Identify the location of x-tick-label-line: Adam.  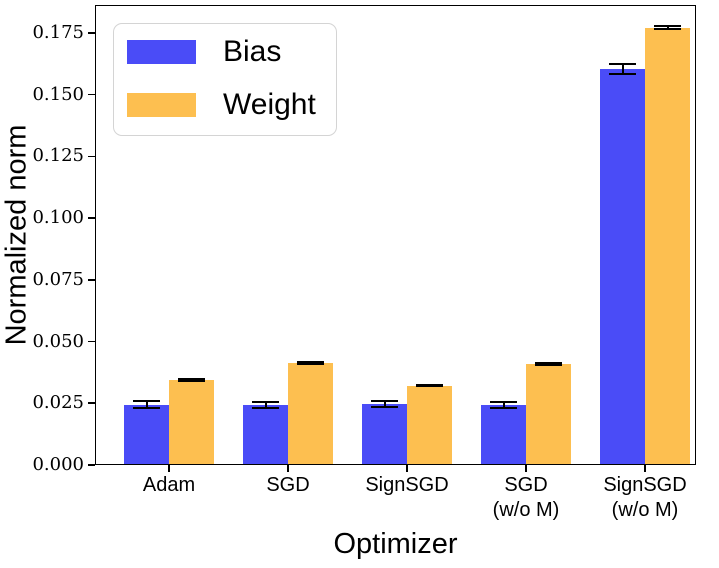
(169, 485).